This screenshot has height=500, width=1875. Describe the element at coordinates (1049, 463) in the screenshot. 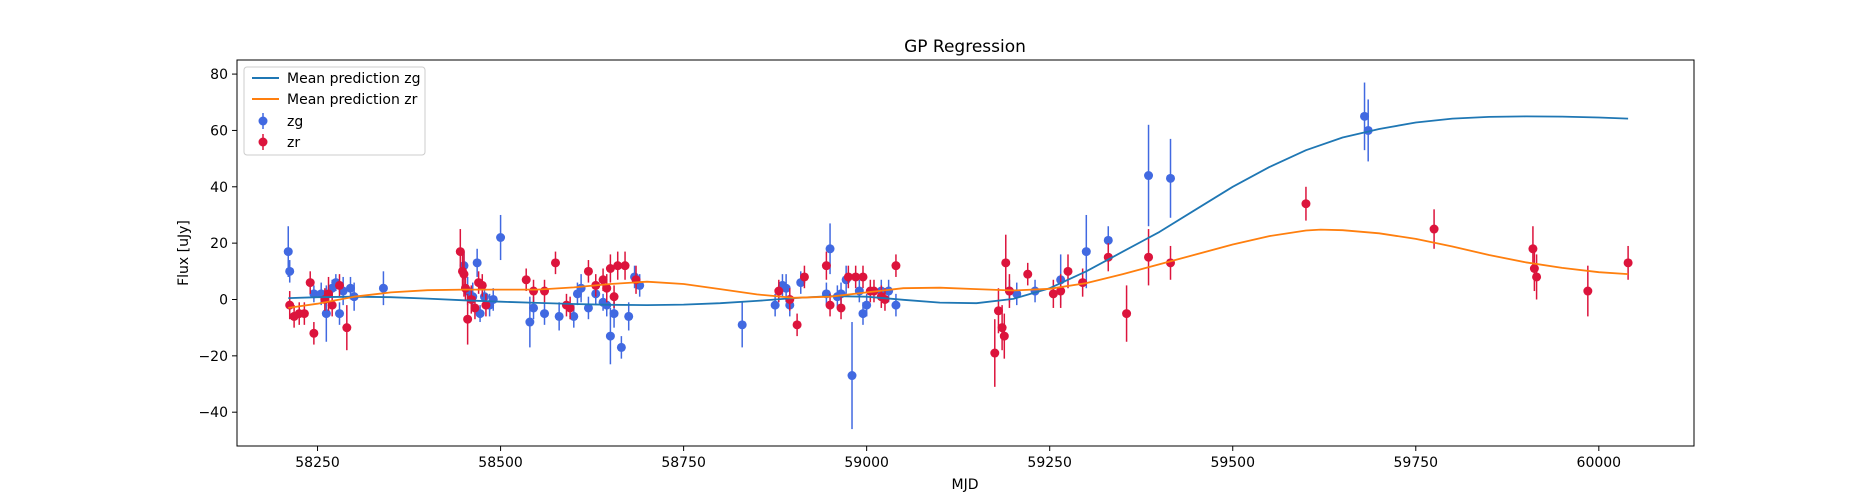

I see `x-tick-label: 59250` at that location.